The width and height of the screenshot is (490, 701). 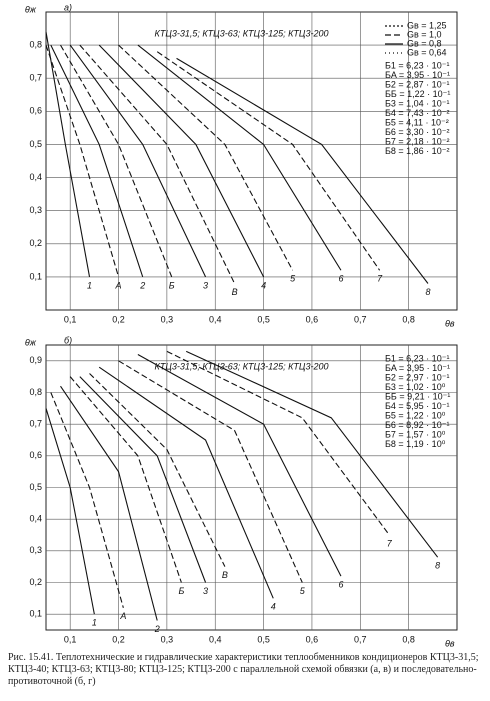 I want to click on legend-label: Б2 = 2,87 · 10⁻¹, so click(x=417, y=84).